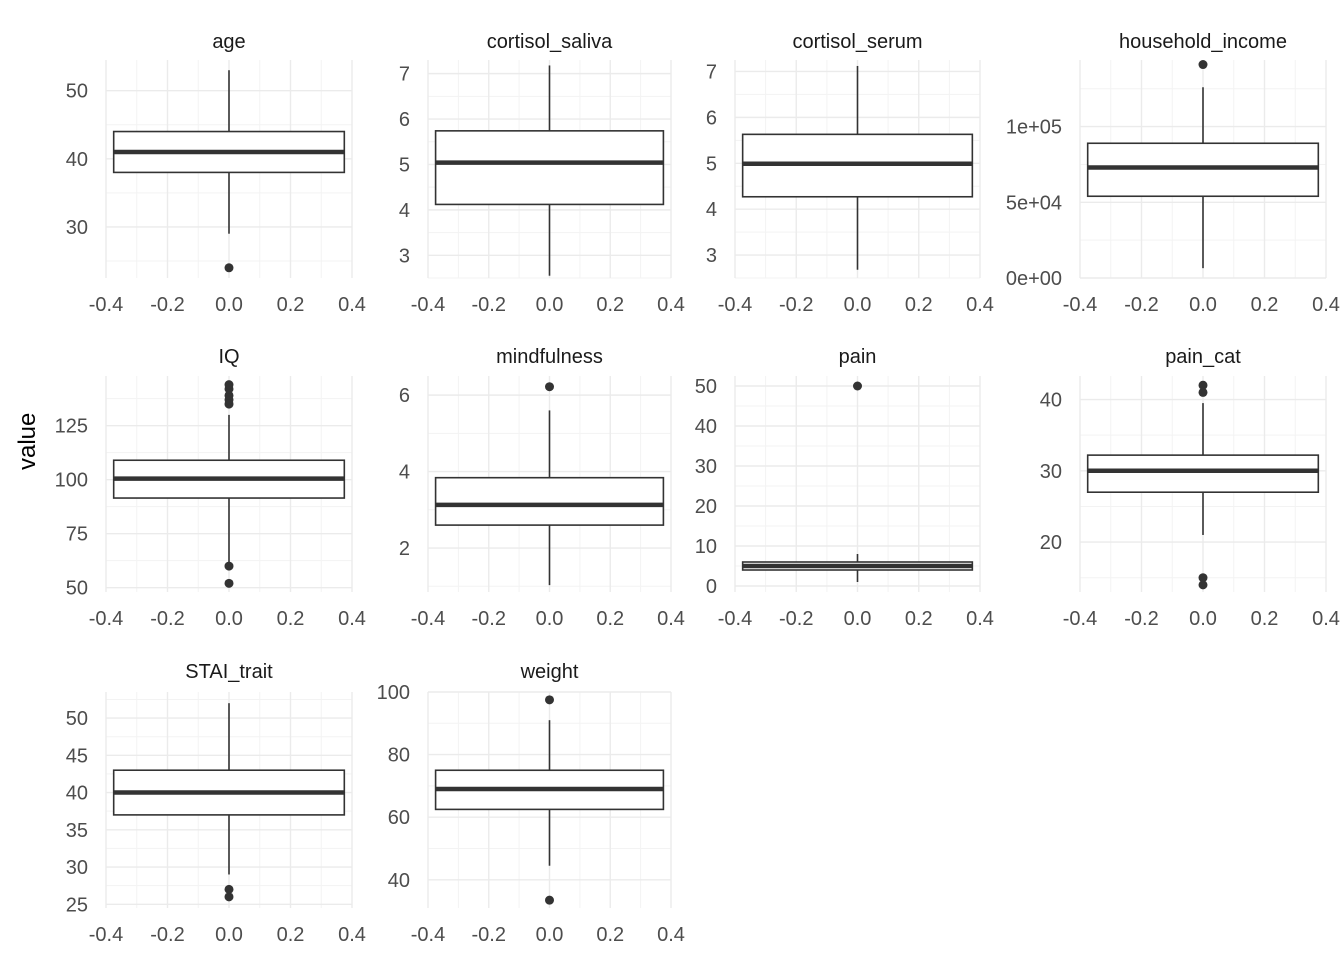 This screenshot has width=1344, height=965. I want to click on facet-title: mindfulness, so click(549, 357).